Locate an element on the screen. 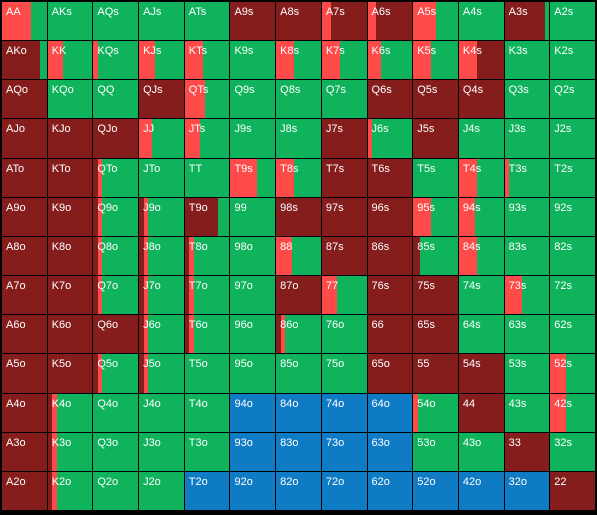 The height and width of the screenshot is (515, 597). hand-cell: T9s is located at coordinates (253, 177).